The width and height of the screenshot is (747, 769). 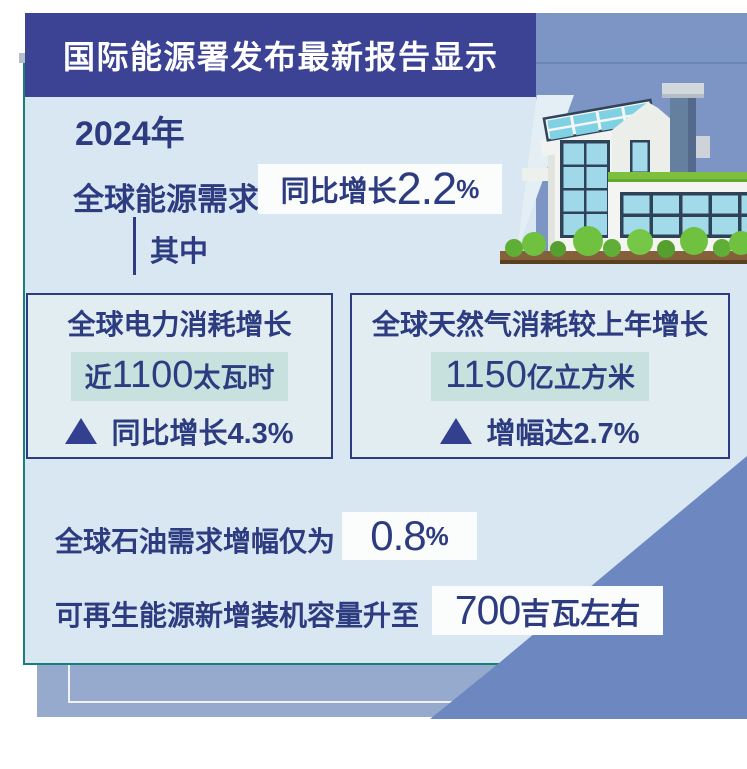 What do you see at coordinates (677, 180) in the screenshot?
I see `green-roof-shadow` at bounding box center [677, 180].